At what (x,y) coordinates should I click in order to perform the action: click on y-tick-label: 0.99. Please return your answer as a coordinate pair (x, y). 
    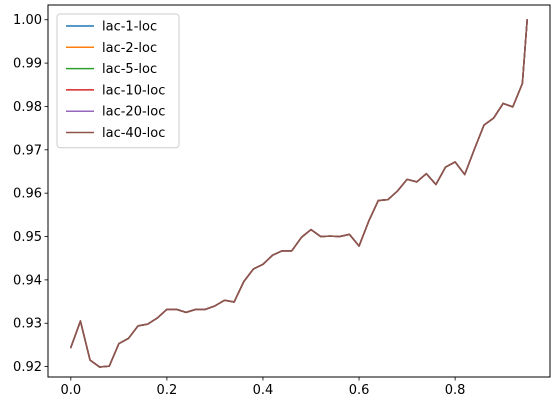
    Looking at the image, I should click on (27, 64).